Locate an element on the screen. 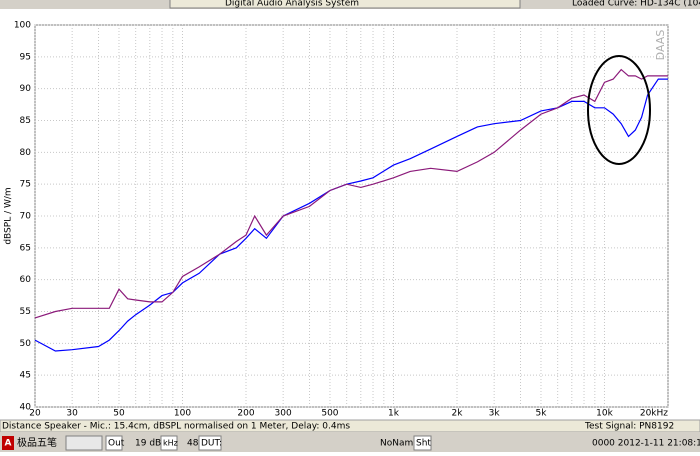  dut: DUT: is located at coordinates (211, 444).